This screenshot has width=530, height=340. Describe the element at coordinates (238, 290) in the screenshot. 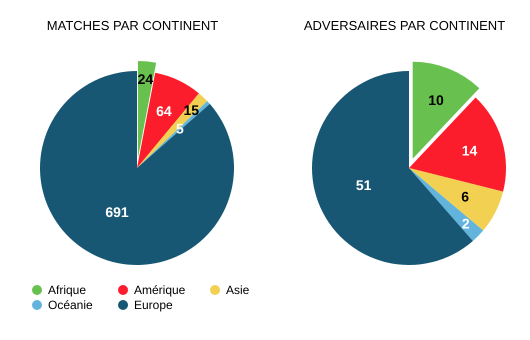

I see `legend-label: Asie` at that location.